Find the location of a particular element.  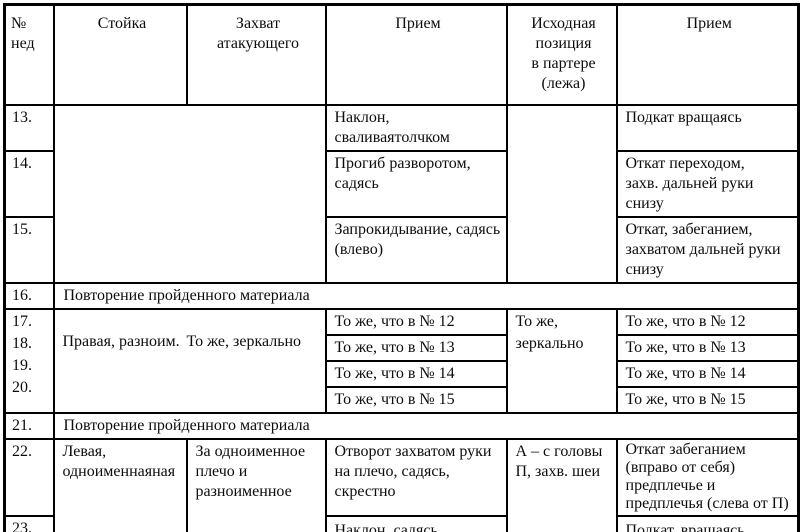

cell-r13-num: 13. is located at coordinates (29, 127).